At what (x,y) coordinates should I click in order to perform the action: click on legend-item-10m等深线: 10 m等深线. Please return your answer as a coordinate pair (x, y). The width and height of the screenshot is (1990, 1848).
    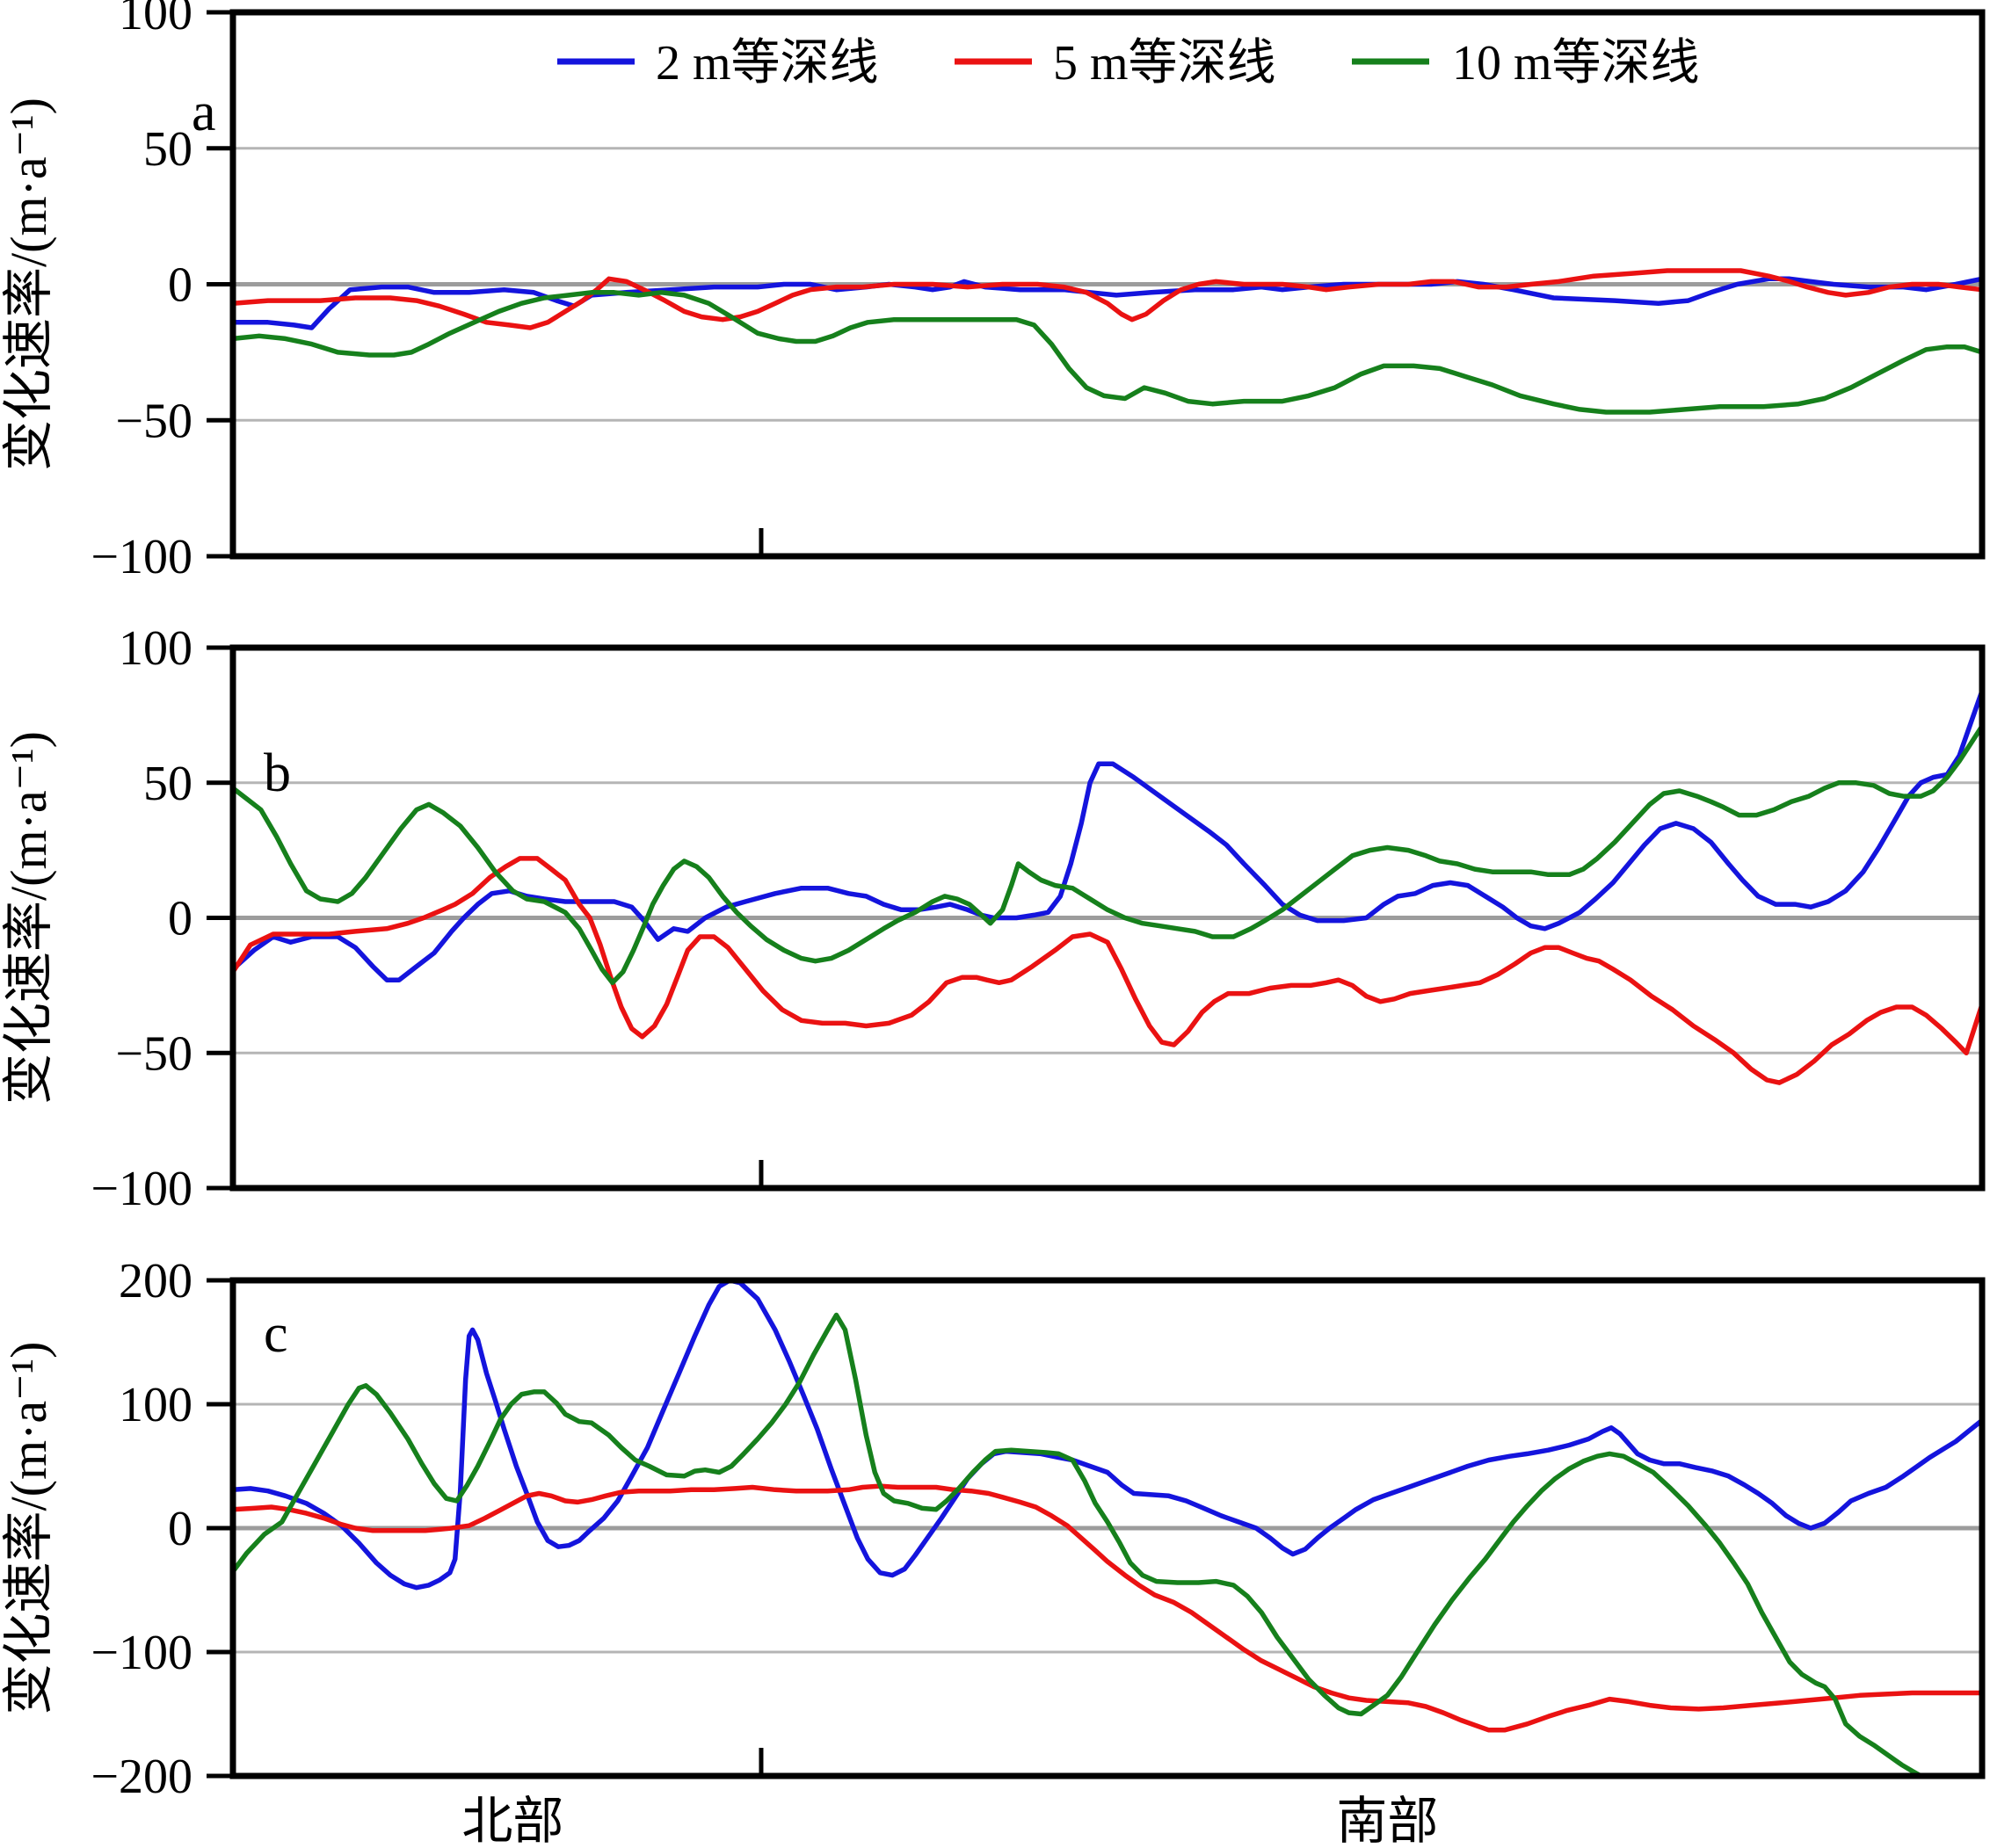
    Looking at the image, I should click on (1526, 63).